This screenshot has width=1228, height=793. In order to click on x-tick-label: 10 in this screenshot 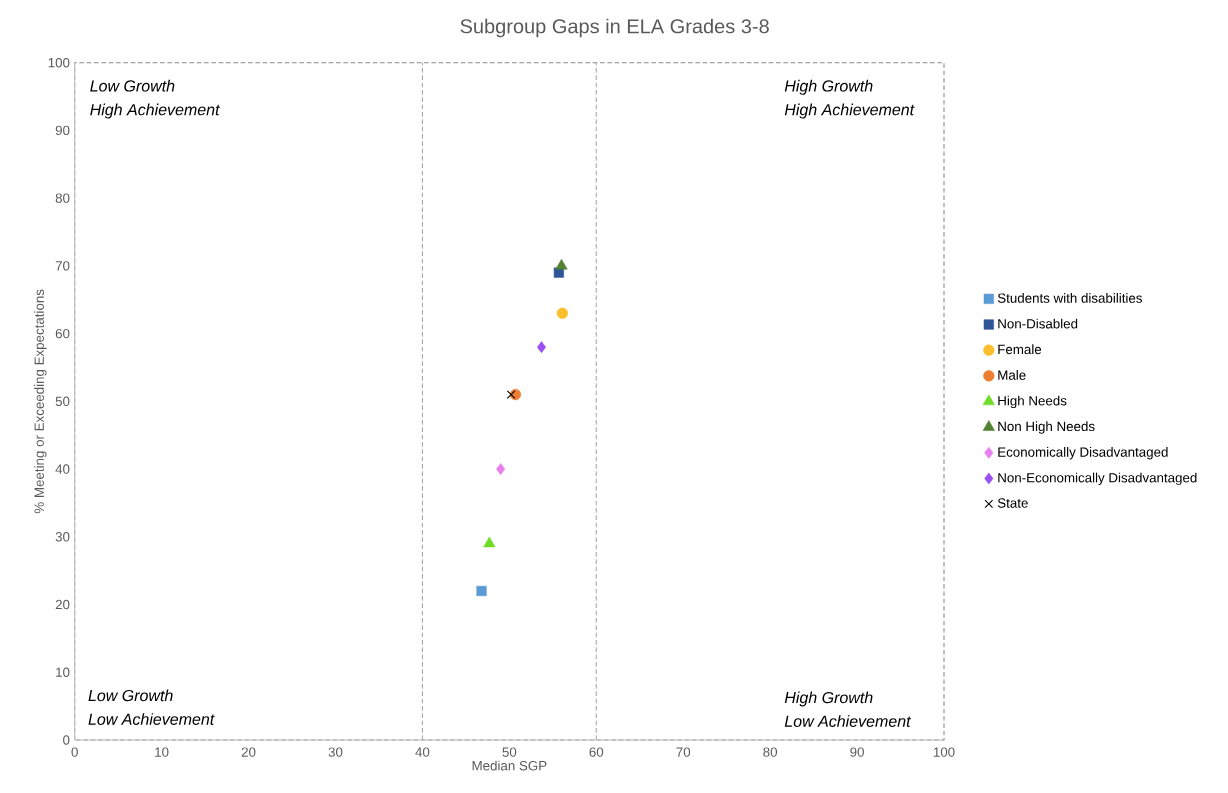, I will do `click(162, 752)`.